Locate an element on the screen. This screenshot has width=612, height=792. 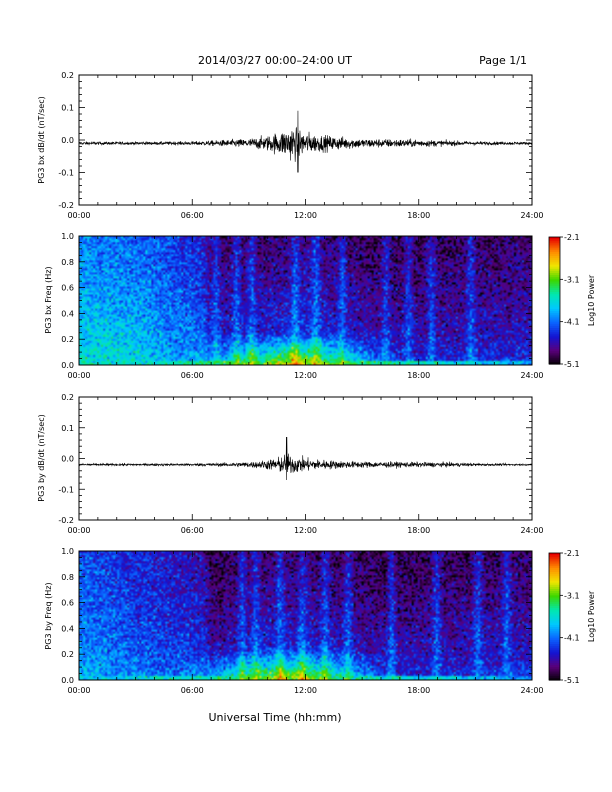
bx-x-ticks: 00:00 06:00 12:00 18:00 24:00 is located at coordinates (305, 147).